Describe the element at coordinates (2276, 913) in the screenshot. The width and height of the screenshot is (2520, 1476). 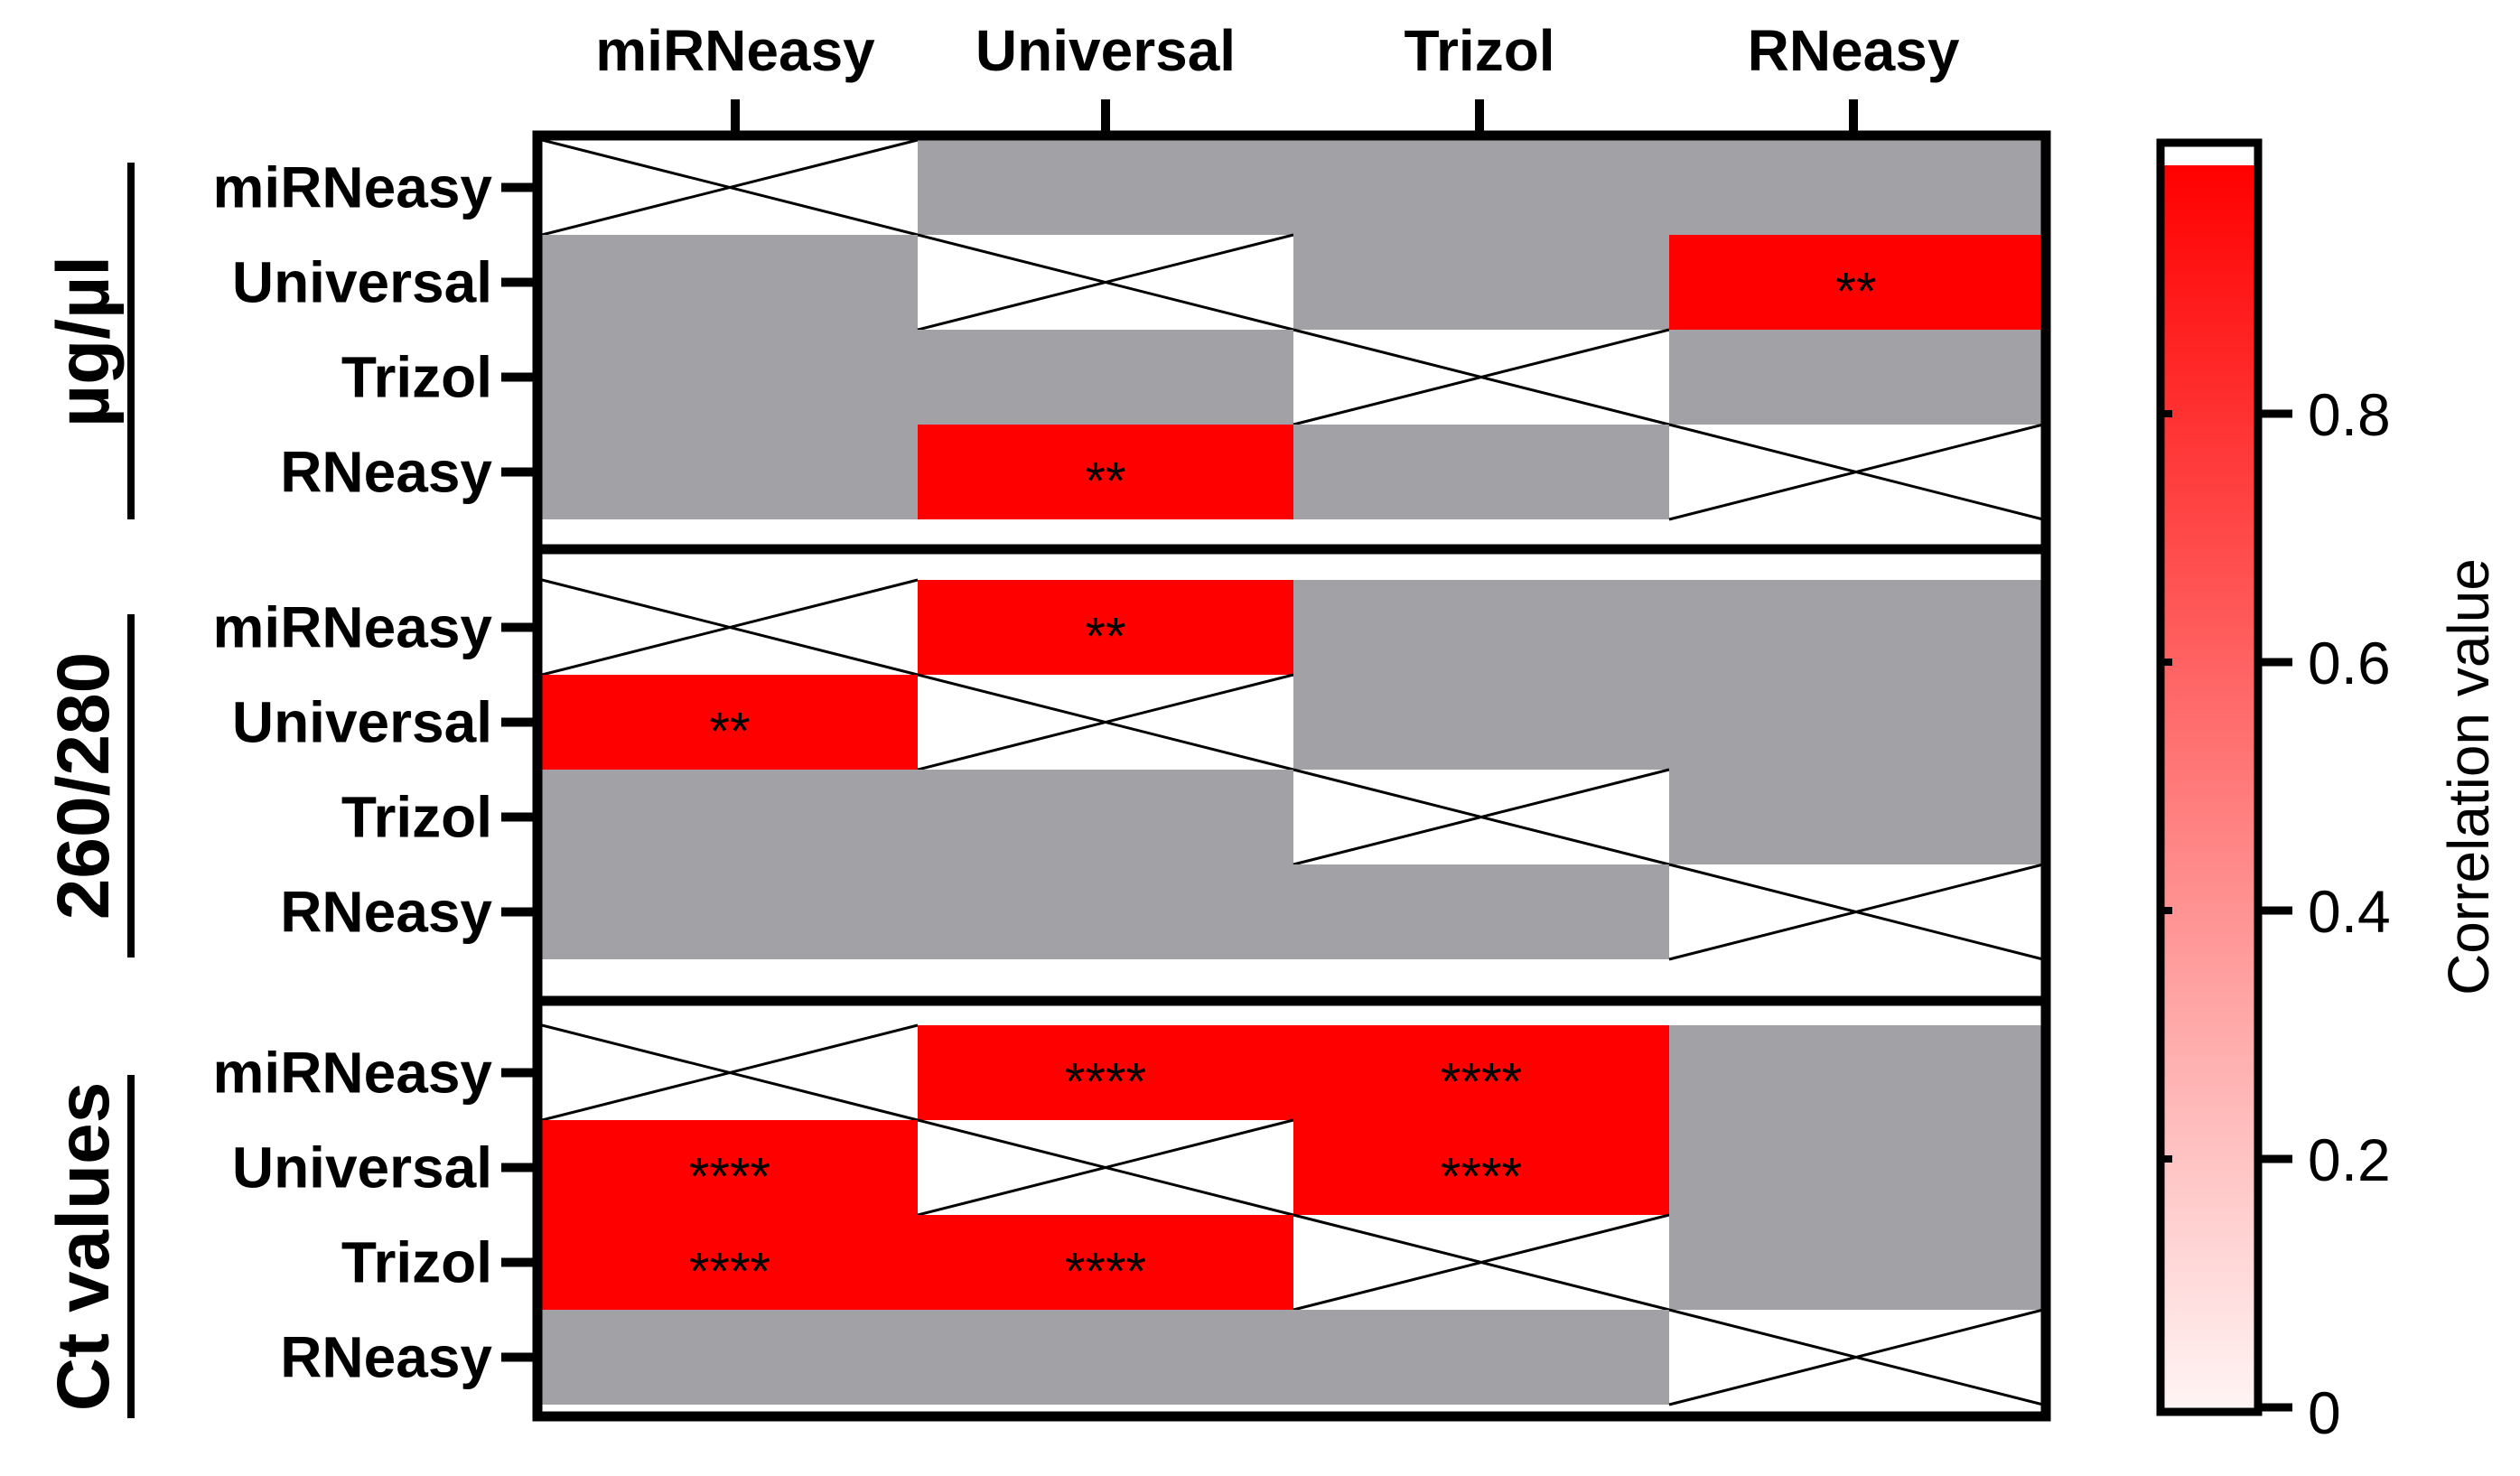
I see `legend-ticks: 0 0.2 0.4 0.6 0.8` at that location.